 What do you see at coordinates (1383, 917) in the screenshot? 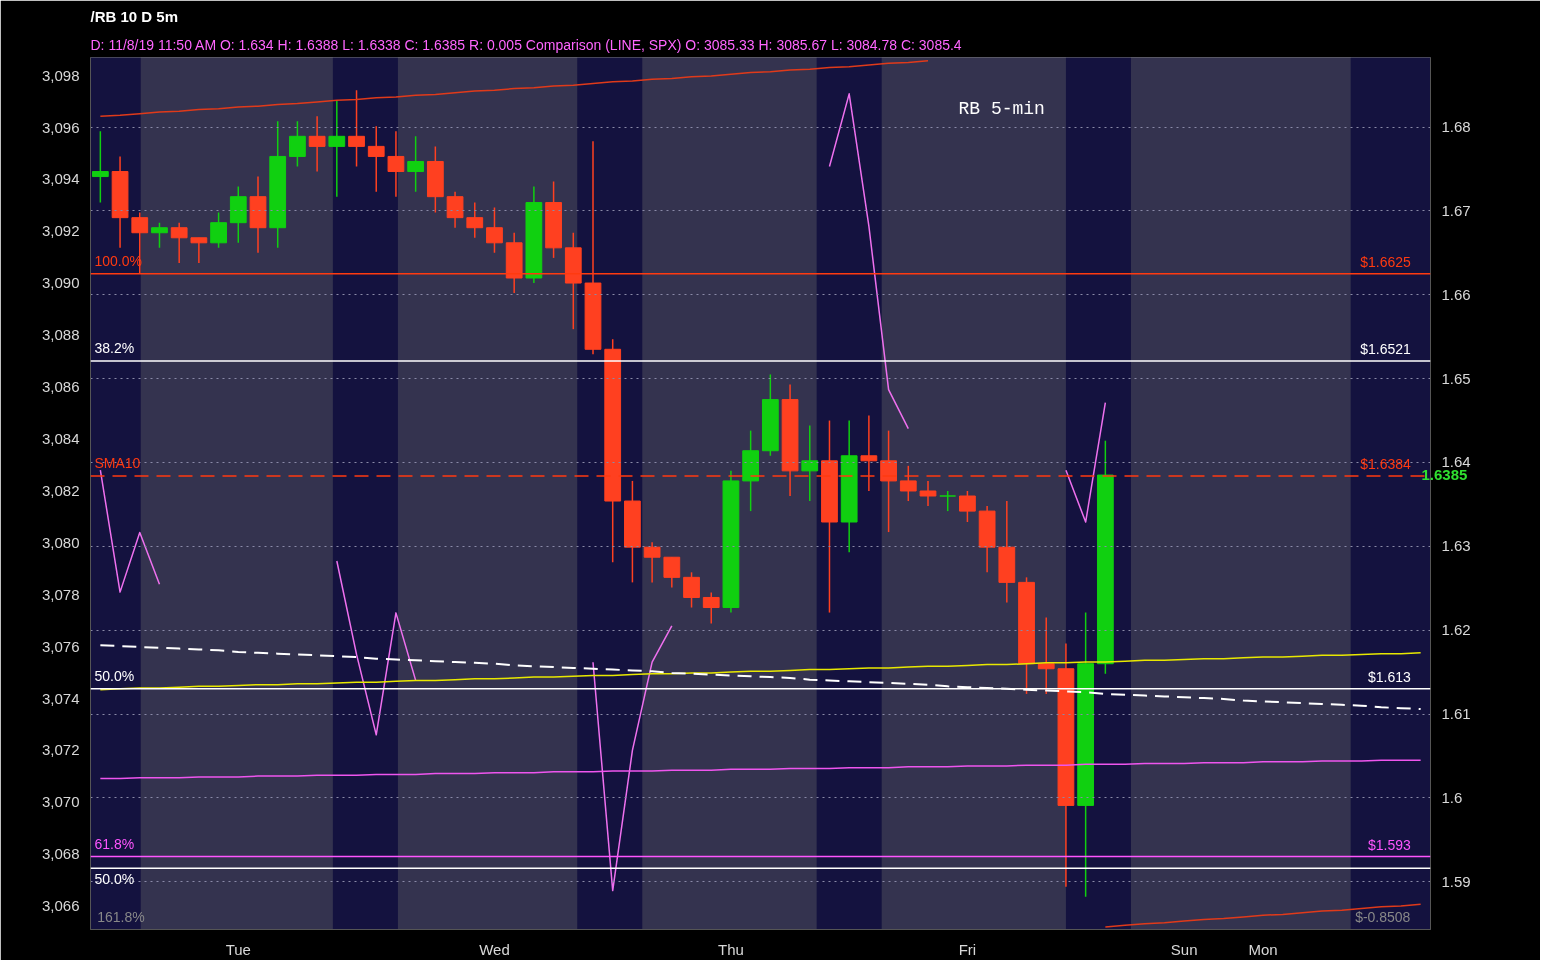
I see `annotation: $-0.8508` at bounding box center [1383, 917].